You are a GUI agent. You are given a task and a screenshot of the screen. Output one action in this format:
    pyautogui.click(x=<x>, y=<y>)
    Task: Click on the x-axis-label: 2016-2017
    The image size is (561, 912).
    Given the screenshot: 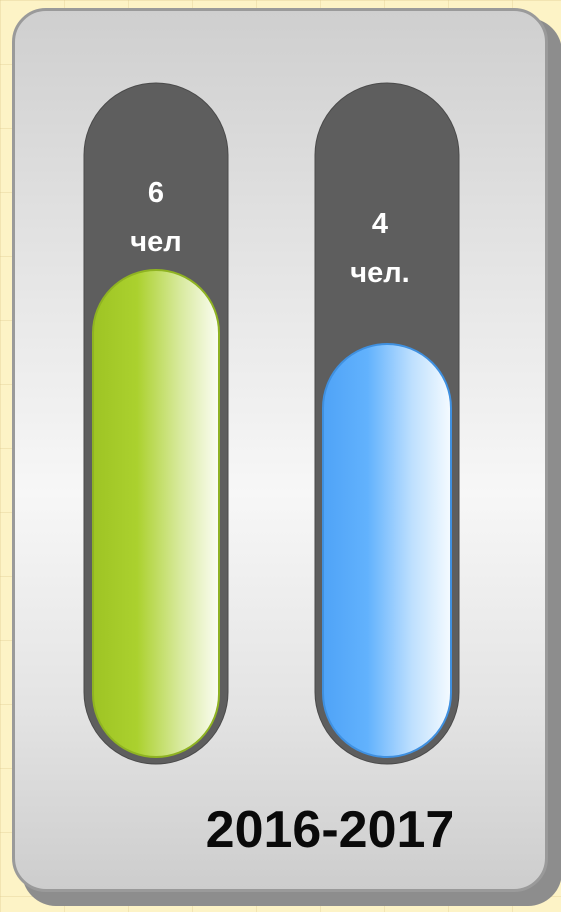 What is the action you would take?
    pyautogui.click(x=330, y=830)
    